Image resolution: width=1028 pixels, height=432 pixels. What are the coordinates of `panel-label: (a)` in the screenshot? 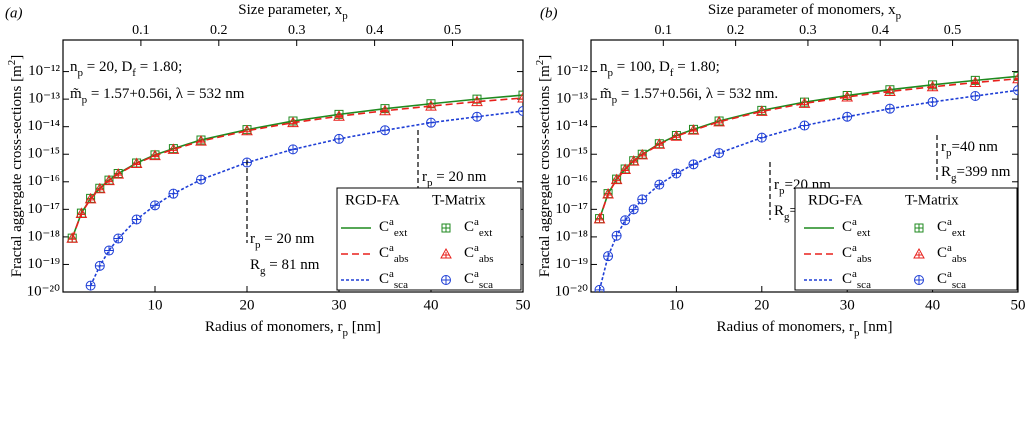 It's located at (14, 13).